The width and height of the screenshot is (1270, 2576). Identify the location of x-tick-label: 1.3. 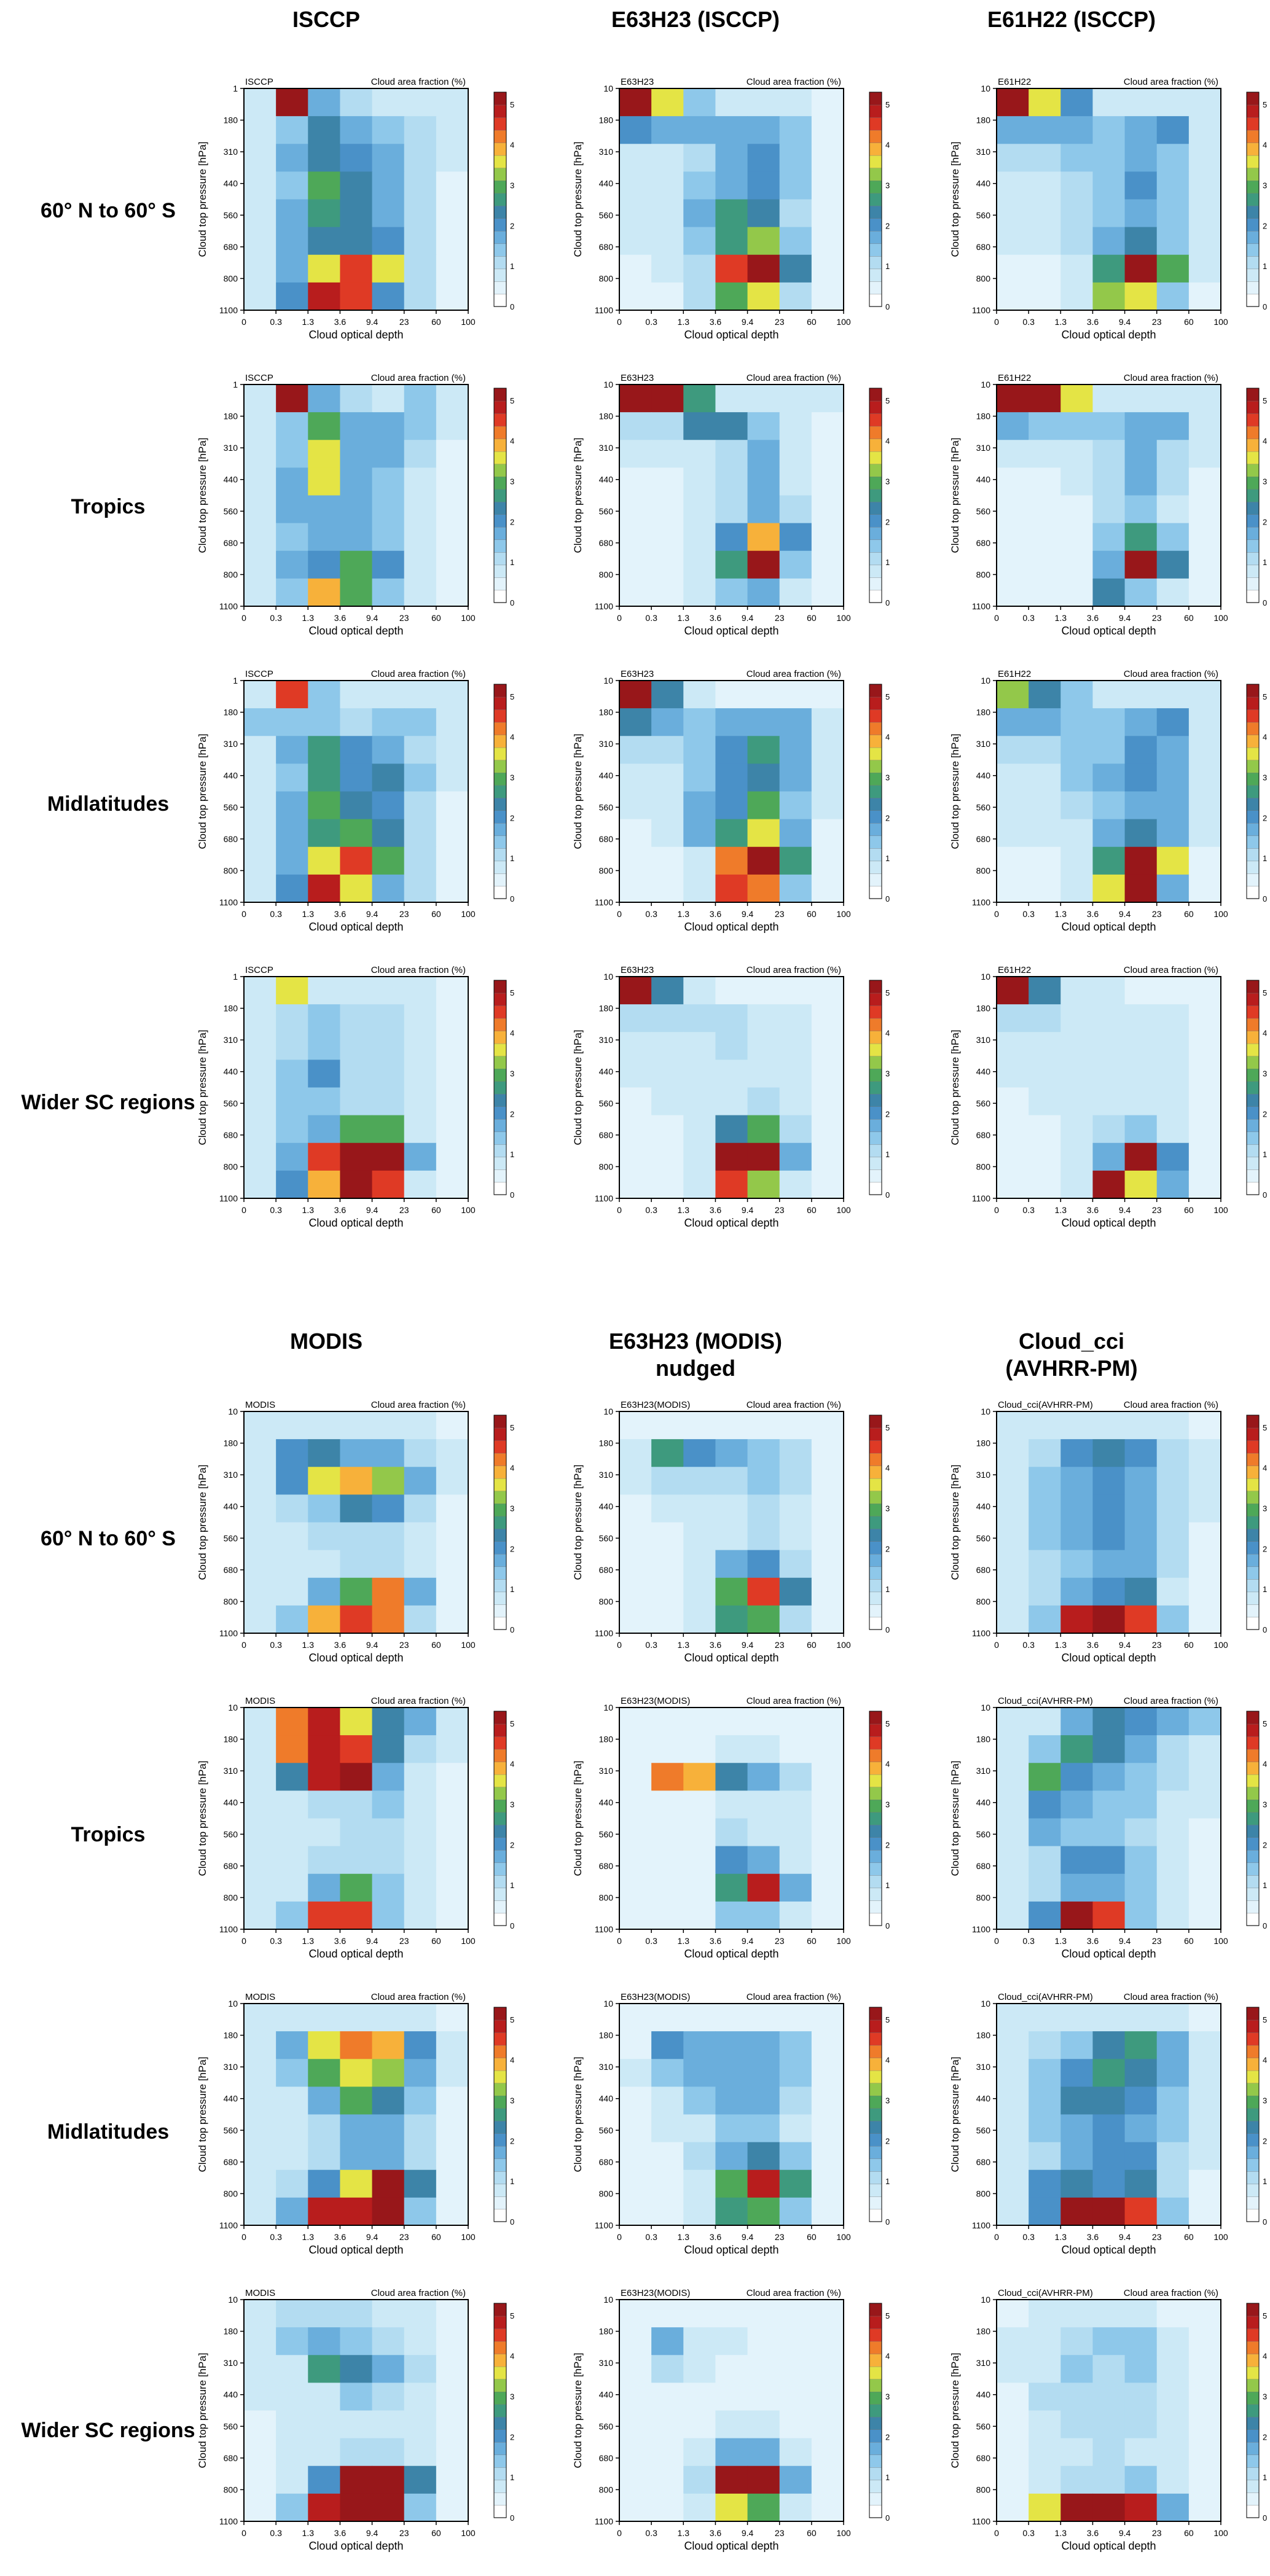
(684, 1210).